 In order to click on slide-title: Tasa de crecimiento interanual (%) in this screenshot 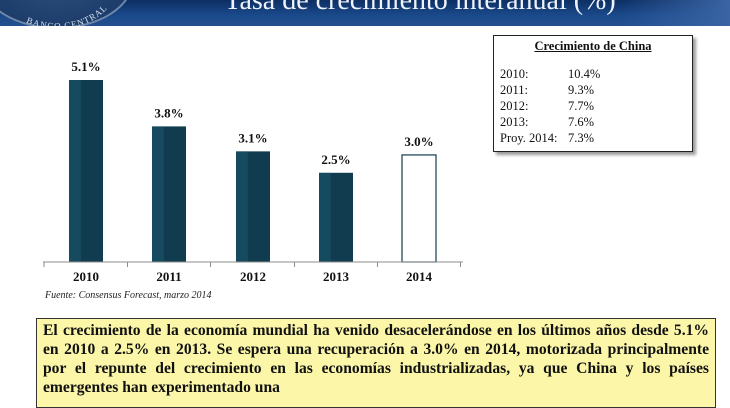, I will do `click(420, 8)`.